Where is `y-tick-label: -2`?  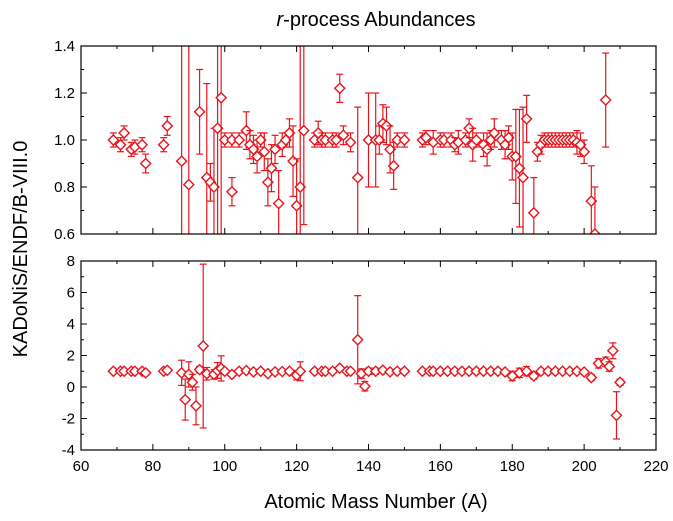
y-tick-label: -2 is located at coordinates (68, 419).